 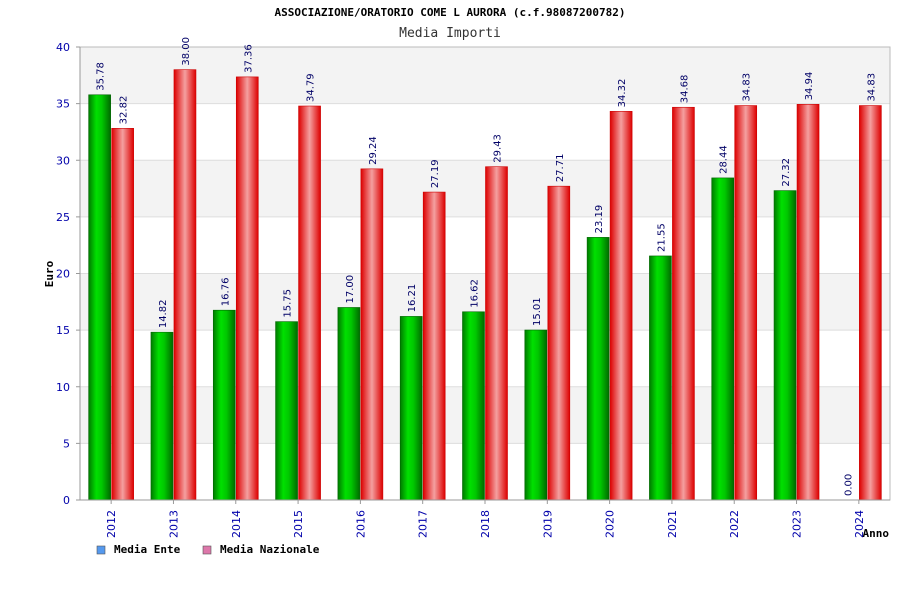 I want to click on data-label-media-ente-2017: 16.21, so click(x=412, y=298).